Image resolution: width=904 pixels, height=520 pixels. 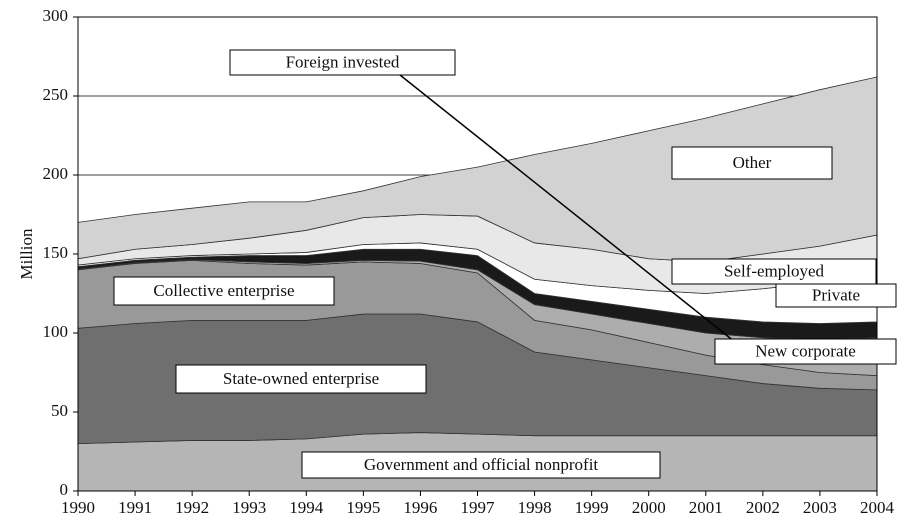 I want to click on x-tick-label: 1997, so click(x=478, y=507).